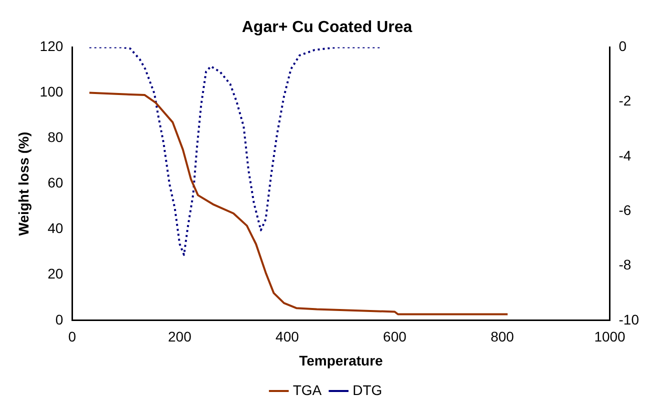 The image size is (660, 416). I want to click on y2-tick-label: -6, so click(625, 210).